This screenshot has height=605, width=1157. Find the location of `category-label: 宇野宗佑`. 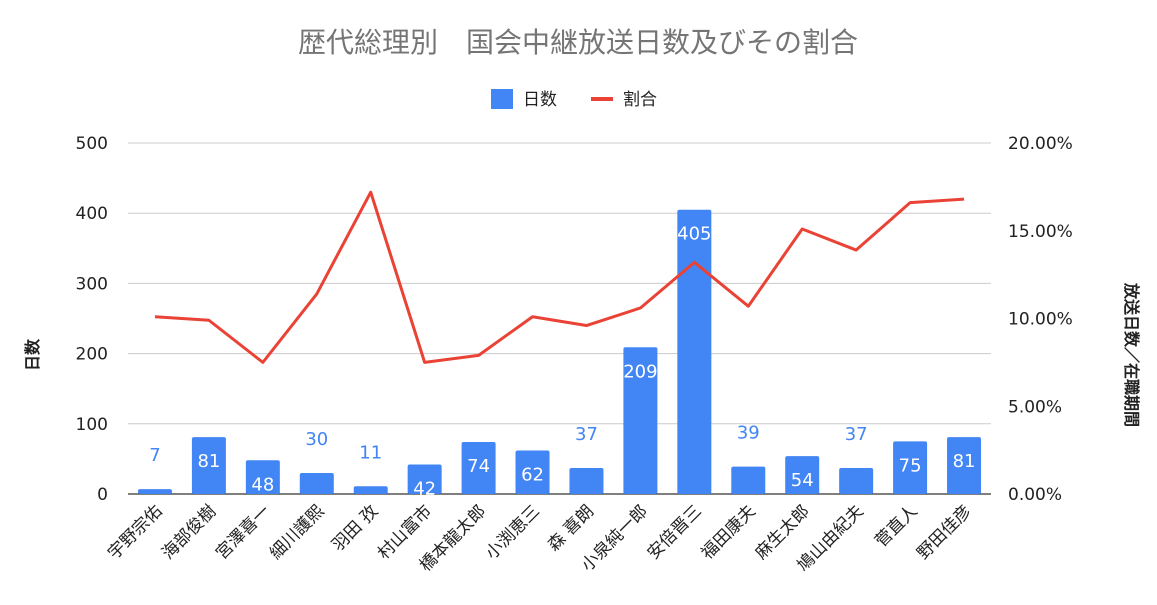

category-label: 宇野宗佑 is located at coordinates (135, 532).